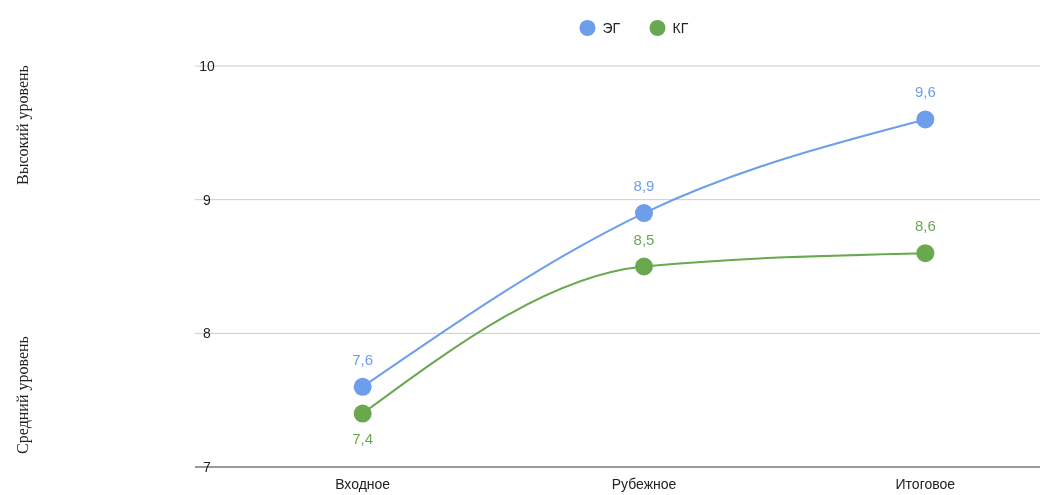 The height and width of the screenshot is (495, 1050). What do you see at coordinates (207, 333) in the screenshot?
I see `y-tick-label: 8` at bounding box center [207, 333].